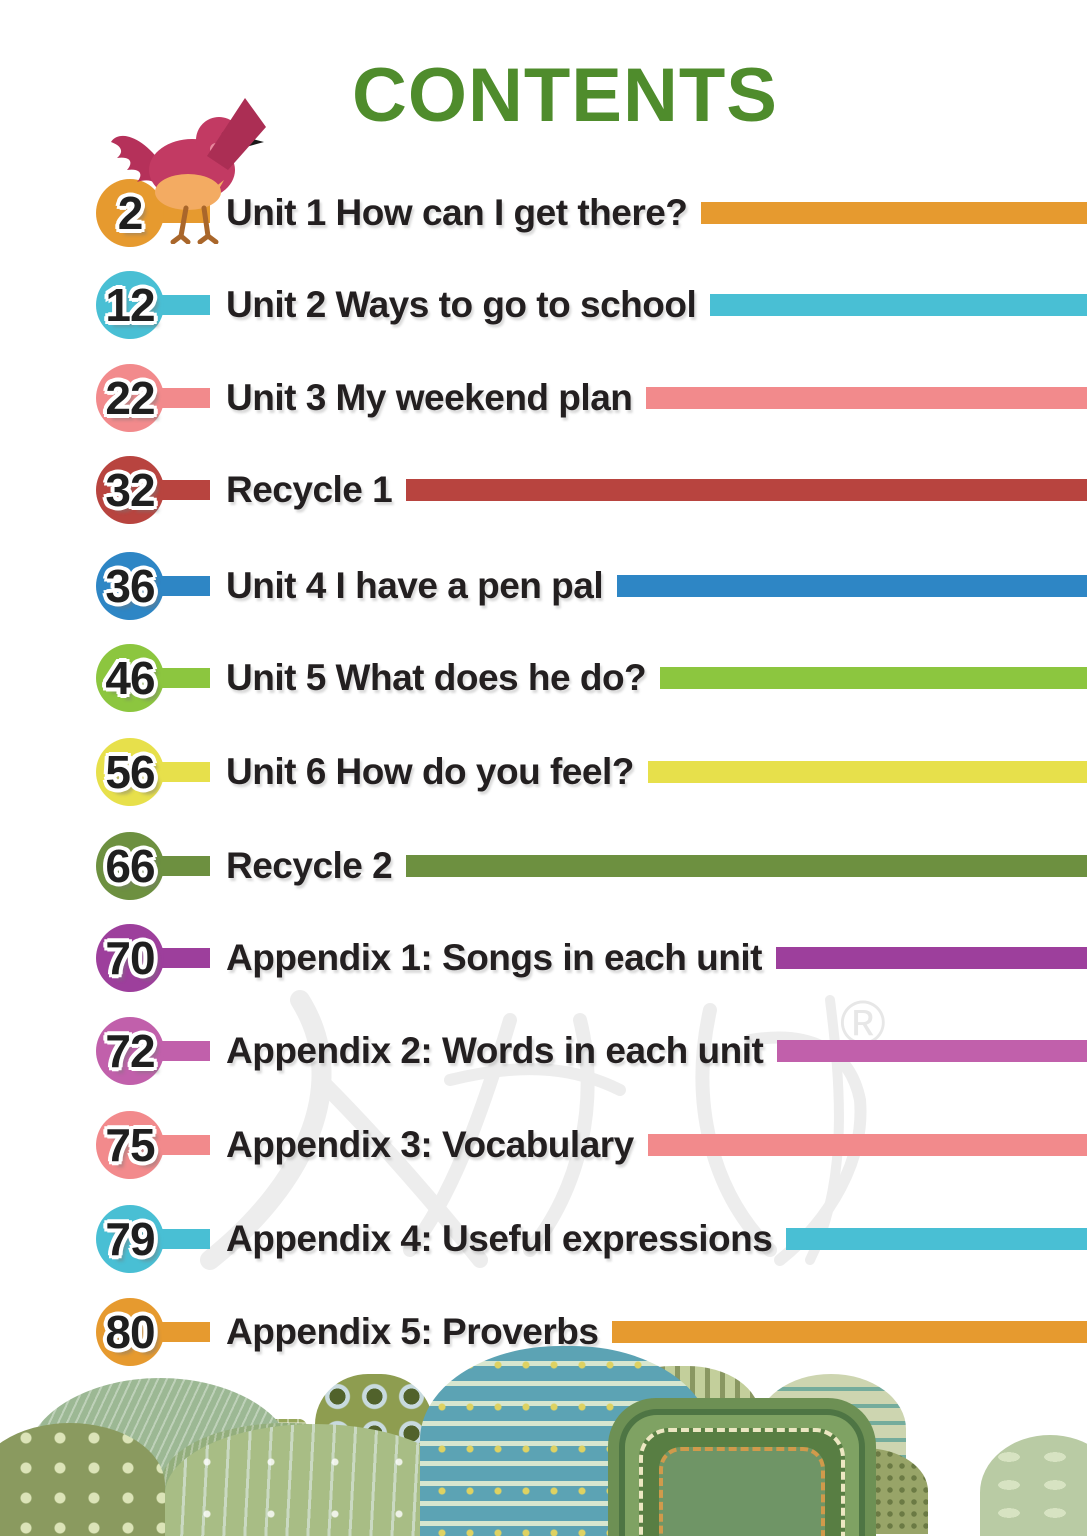 This screenshot has width=1087, height=1536. I want to click on page-number: 32, so click(130, 490).